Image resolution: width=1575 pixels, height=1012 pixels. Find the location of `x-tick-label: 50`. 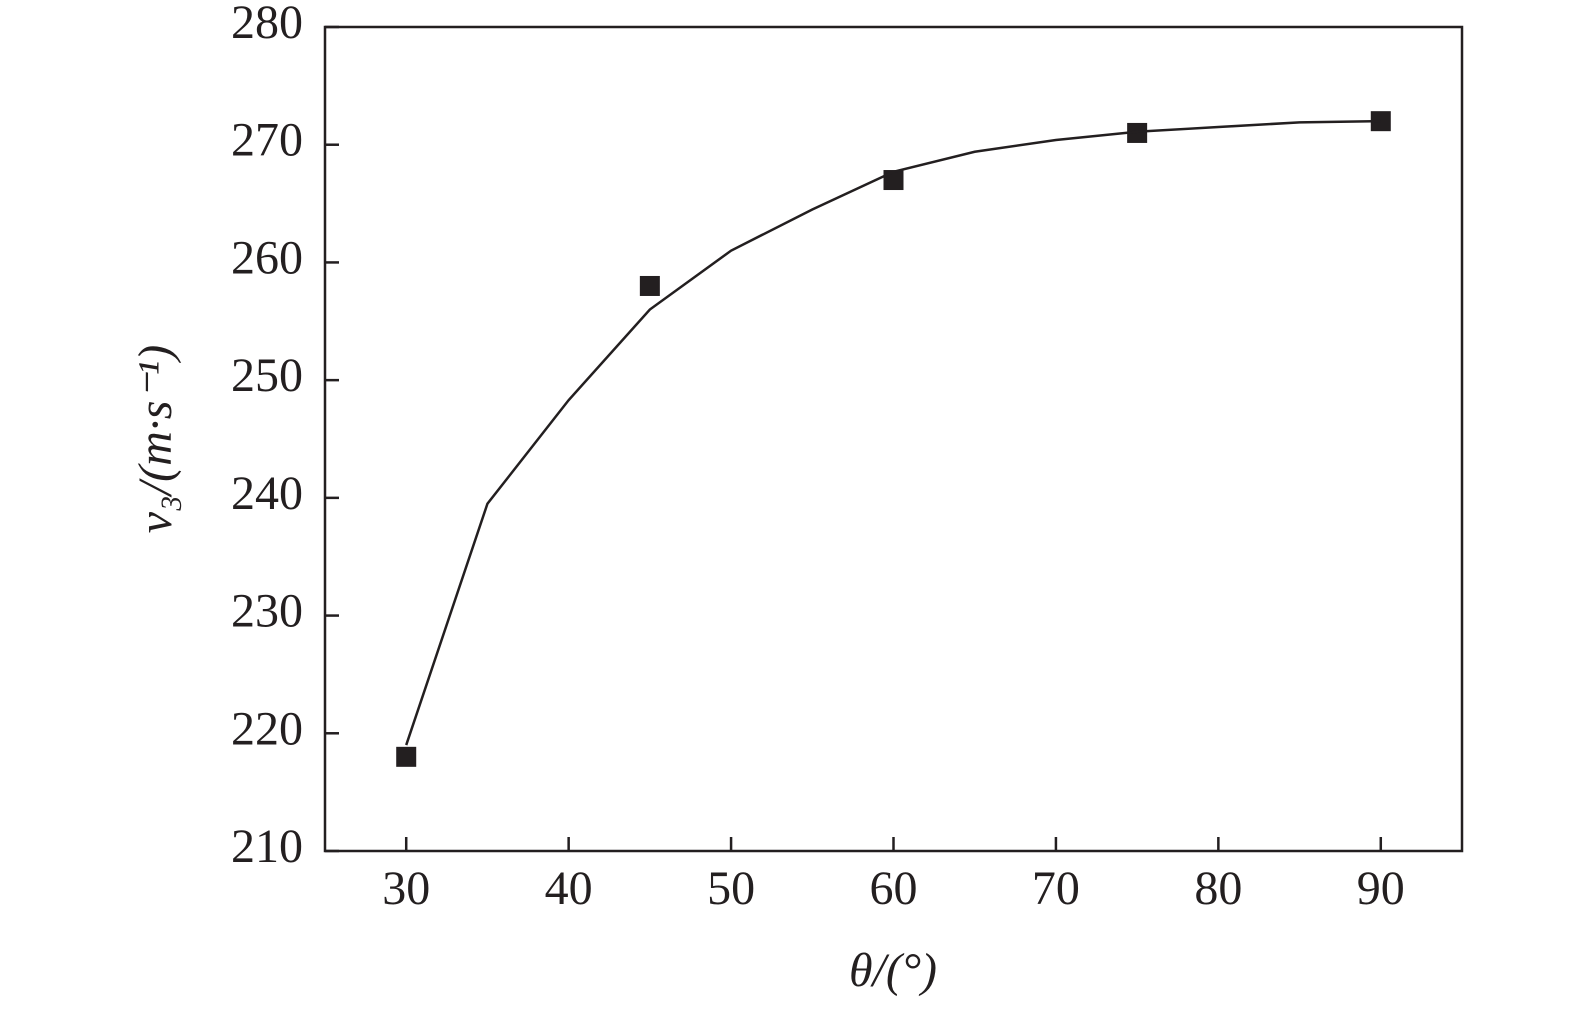

x-tick-label: 50 is located at coordinates (731, 888).